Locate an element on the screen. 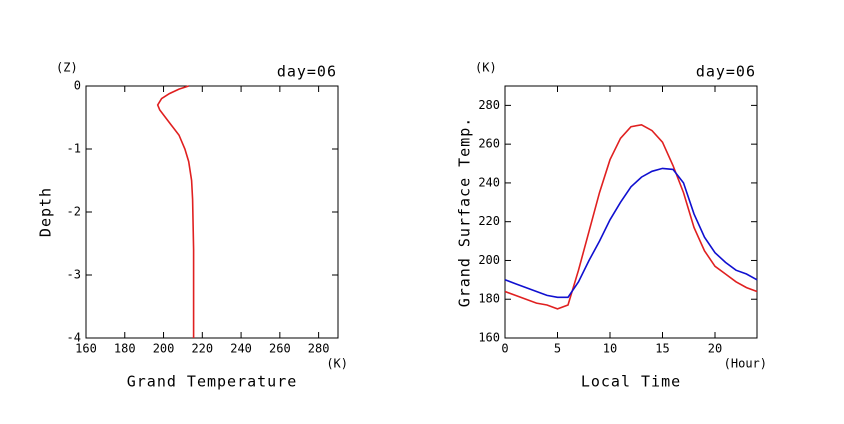  x-tick-label: 0 is located at coordinates (504, 349).